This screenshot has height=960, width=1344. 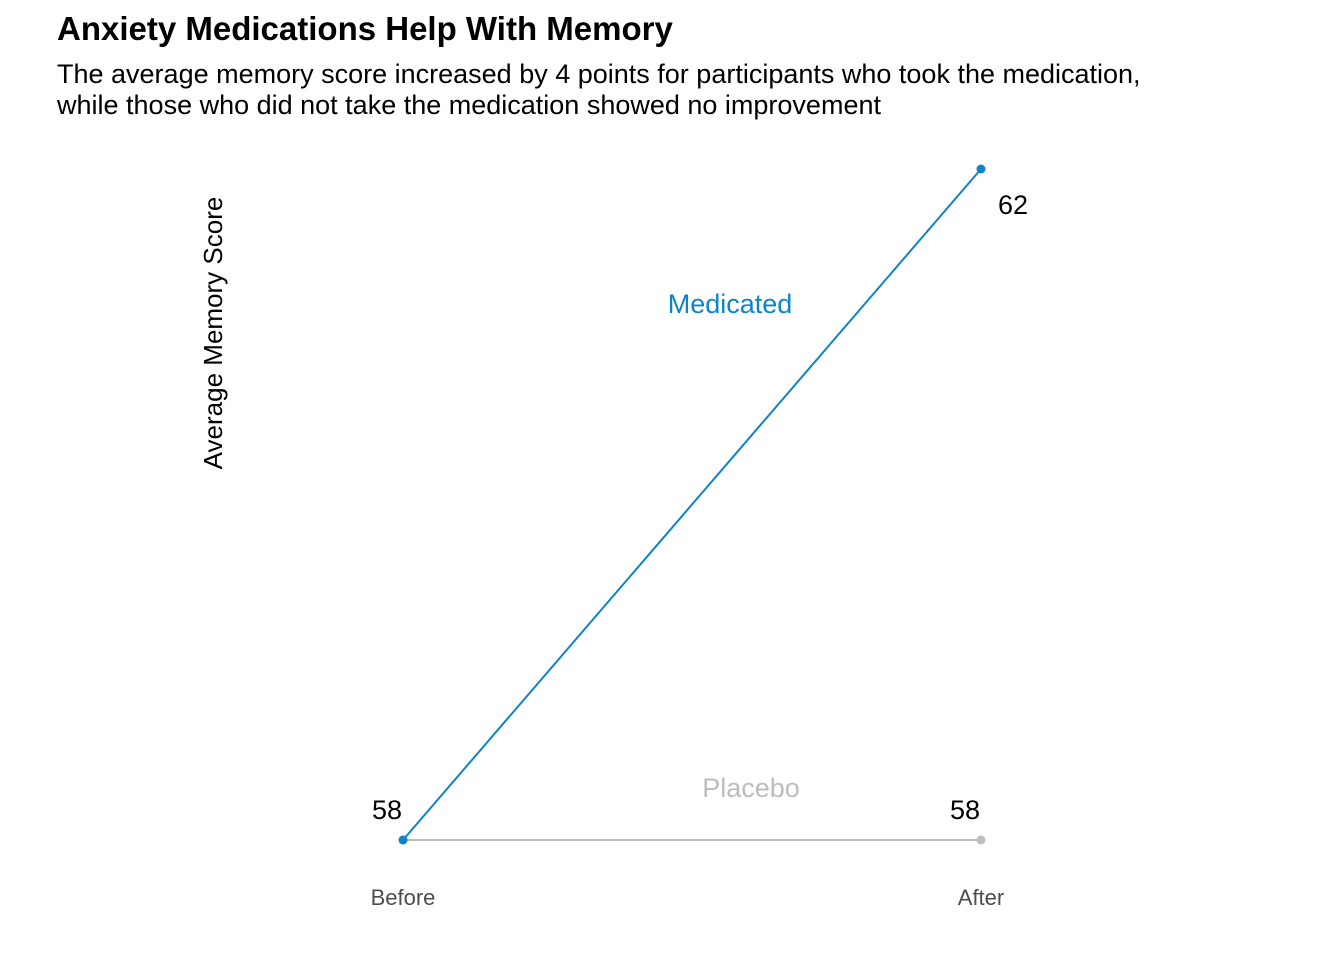 I want to click on x-axis-ticks: Before After, so click(x=688, y=897).